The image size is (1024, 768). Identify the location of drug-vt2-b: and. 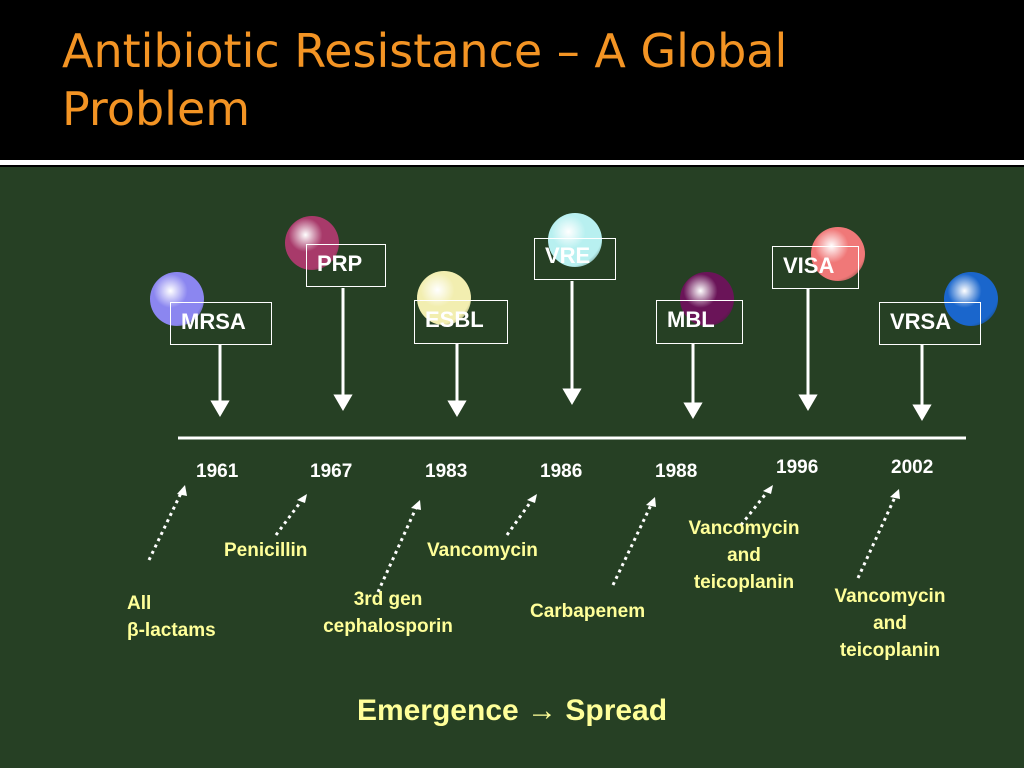
(890, 623).